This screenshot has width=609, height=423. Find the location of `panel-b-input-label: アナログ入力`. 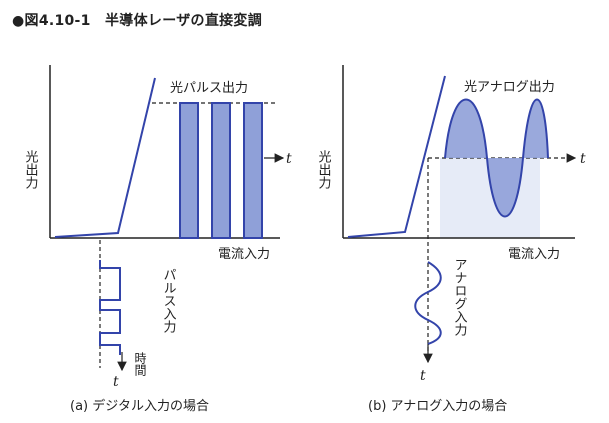

panel-b-input-label: アナログ入力 is located at coordinates (460, 297).